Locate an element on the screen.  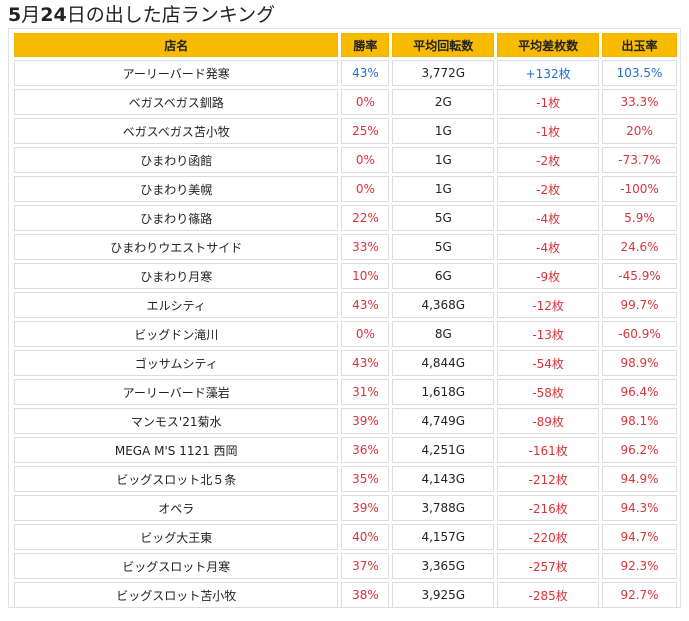
cell-win-rate: 35% is located at coordinates (365, 479).